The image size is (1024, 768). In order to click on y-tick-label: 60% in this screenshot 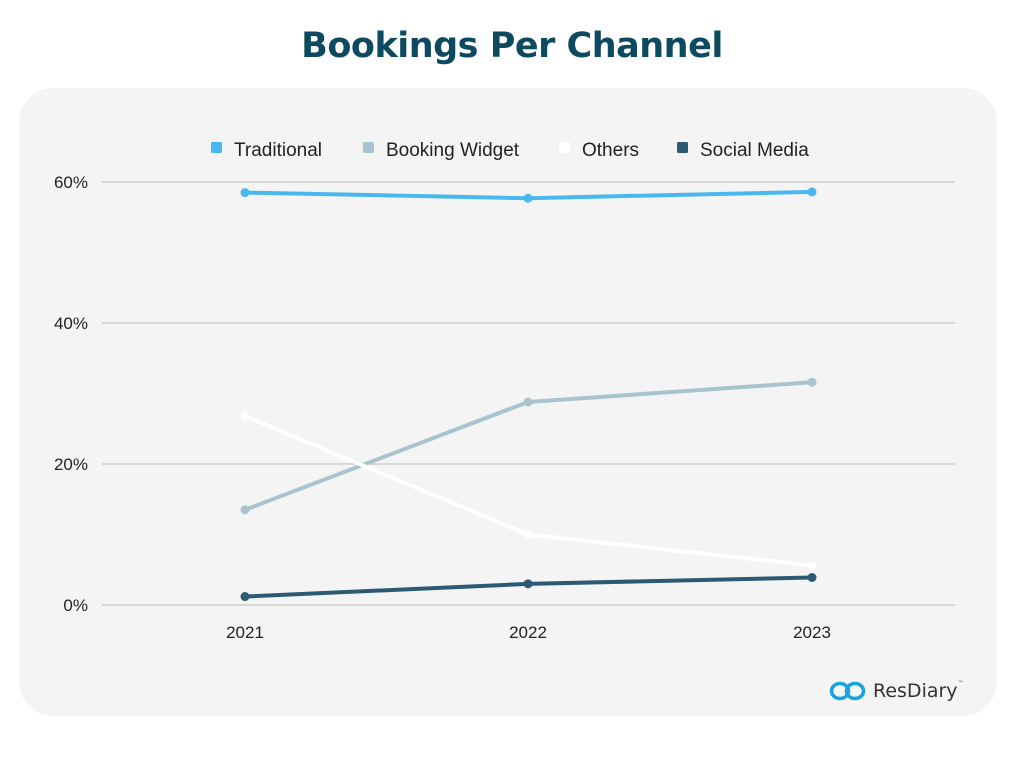, I will do `click(71, 182)`.